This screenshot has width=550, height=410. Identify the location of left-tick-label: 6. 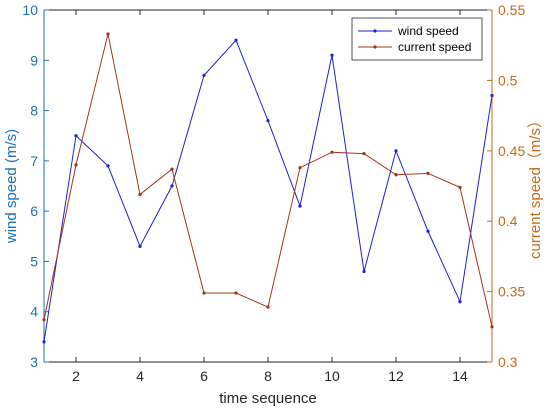
(34, 211).